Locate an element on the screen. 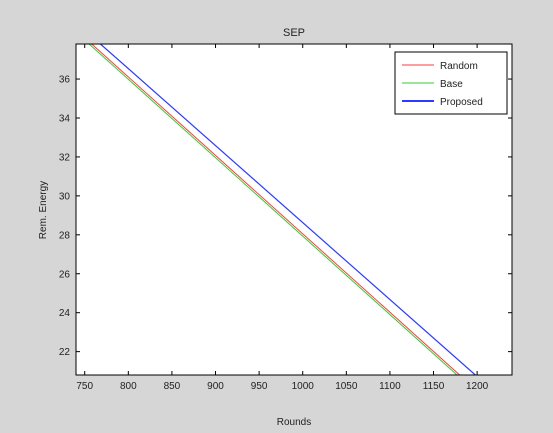 The image size is (553, 433). x-axis-label: Rounds is located at coordinates (294, 422).